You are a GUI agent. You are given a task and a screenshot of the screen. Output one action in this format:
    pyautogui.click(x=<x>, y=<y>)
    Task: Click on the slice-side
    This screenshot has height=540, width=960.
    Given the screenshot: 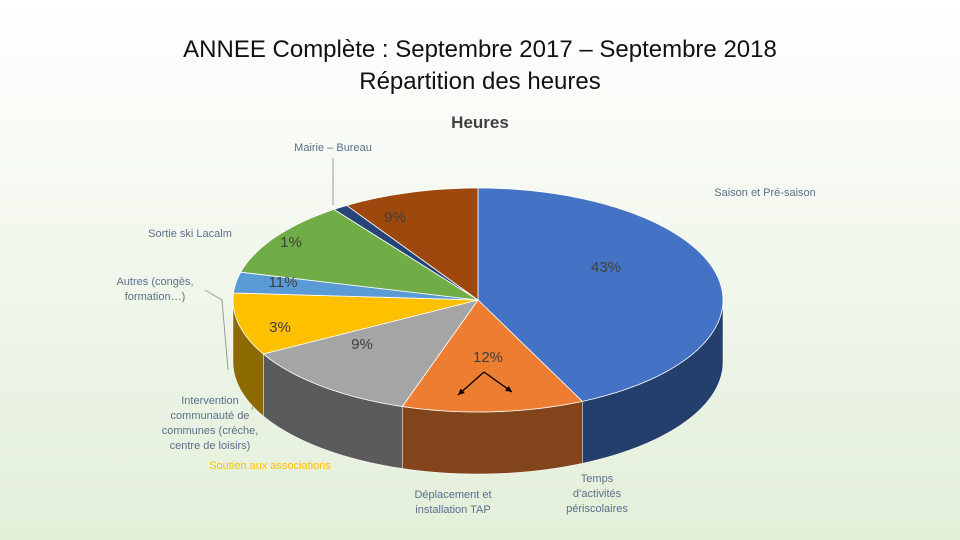 What is the action you would take?
    pyautogui.click(x=492, y=438)
    